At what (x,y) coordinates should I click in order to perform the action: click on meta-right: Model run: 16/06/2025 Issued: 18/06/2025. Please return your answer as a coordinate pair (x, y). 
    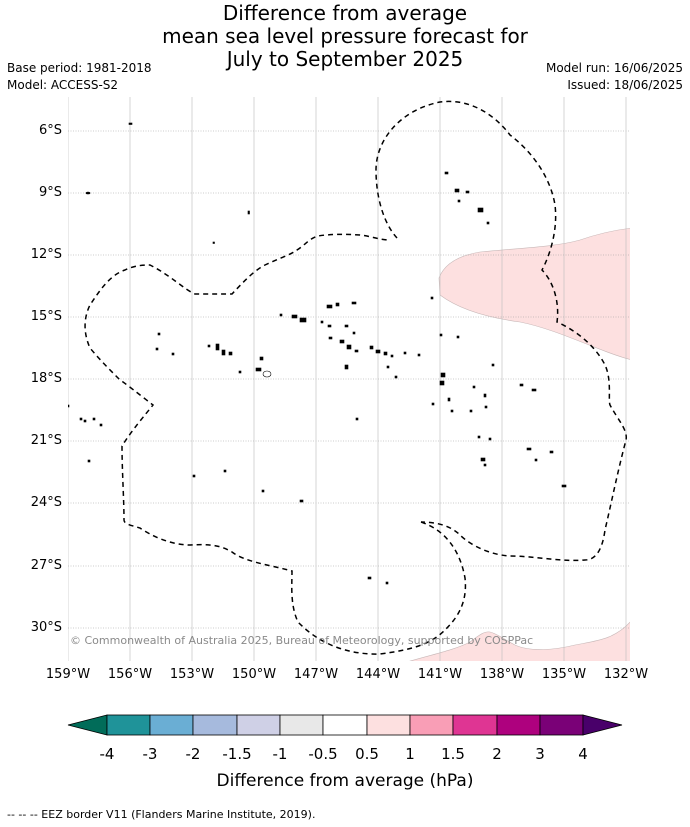
    Looking at the image, I should click on (614, 77).